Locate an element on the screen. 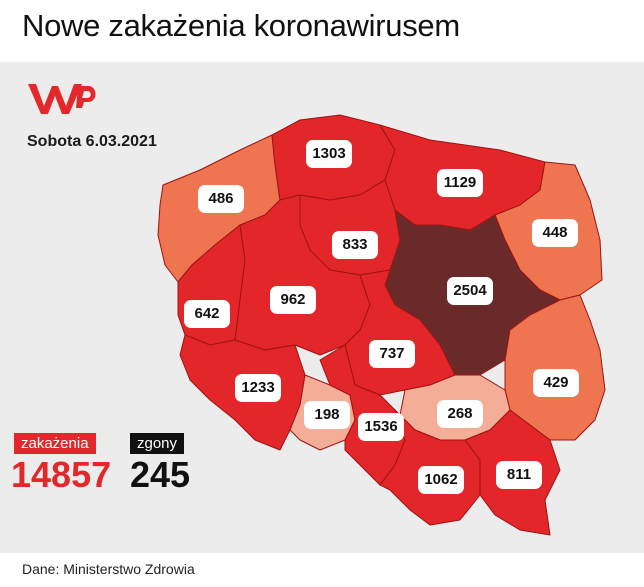  region-value-label: 737 is located at coordinates (392, 354).